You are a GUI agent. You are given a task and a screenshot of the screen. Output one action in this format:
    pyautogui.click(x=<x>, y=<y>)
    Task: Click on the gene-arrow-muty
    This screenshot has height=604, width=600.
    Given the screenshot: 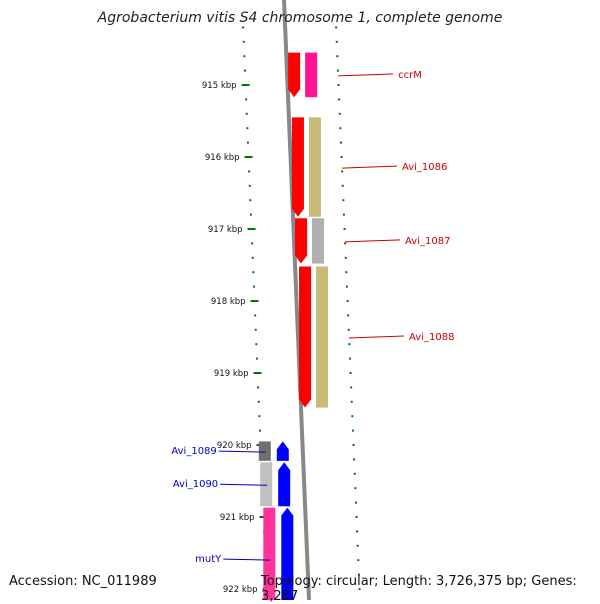 What is the action you would take?
    pyautogui.click(x=287, y=553)
    